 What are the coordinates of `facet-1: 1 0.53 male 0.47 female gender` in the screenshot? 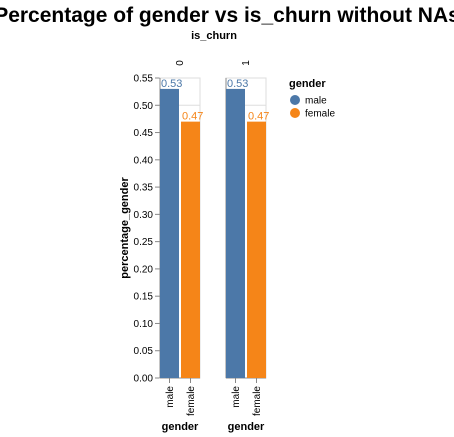 It's located at (247, 246).